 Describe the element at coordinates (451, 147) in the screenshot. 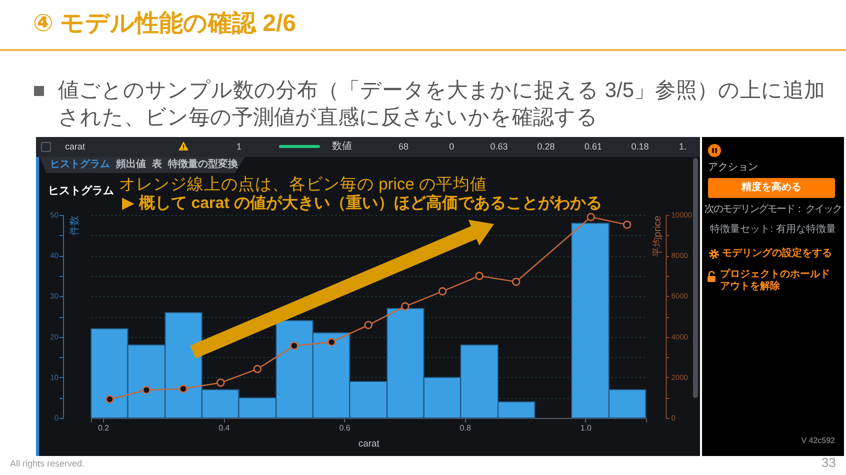

I see `text: 0` at that location.